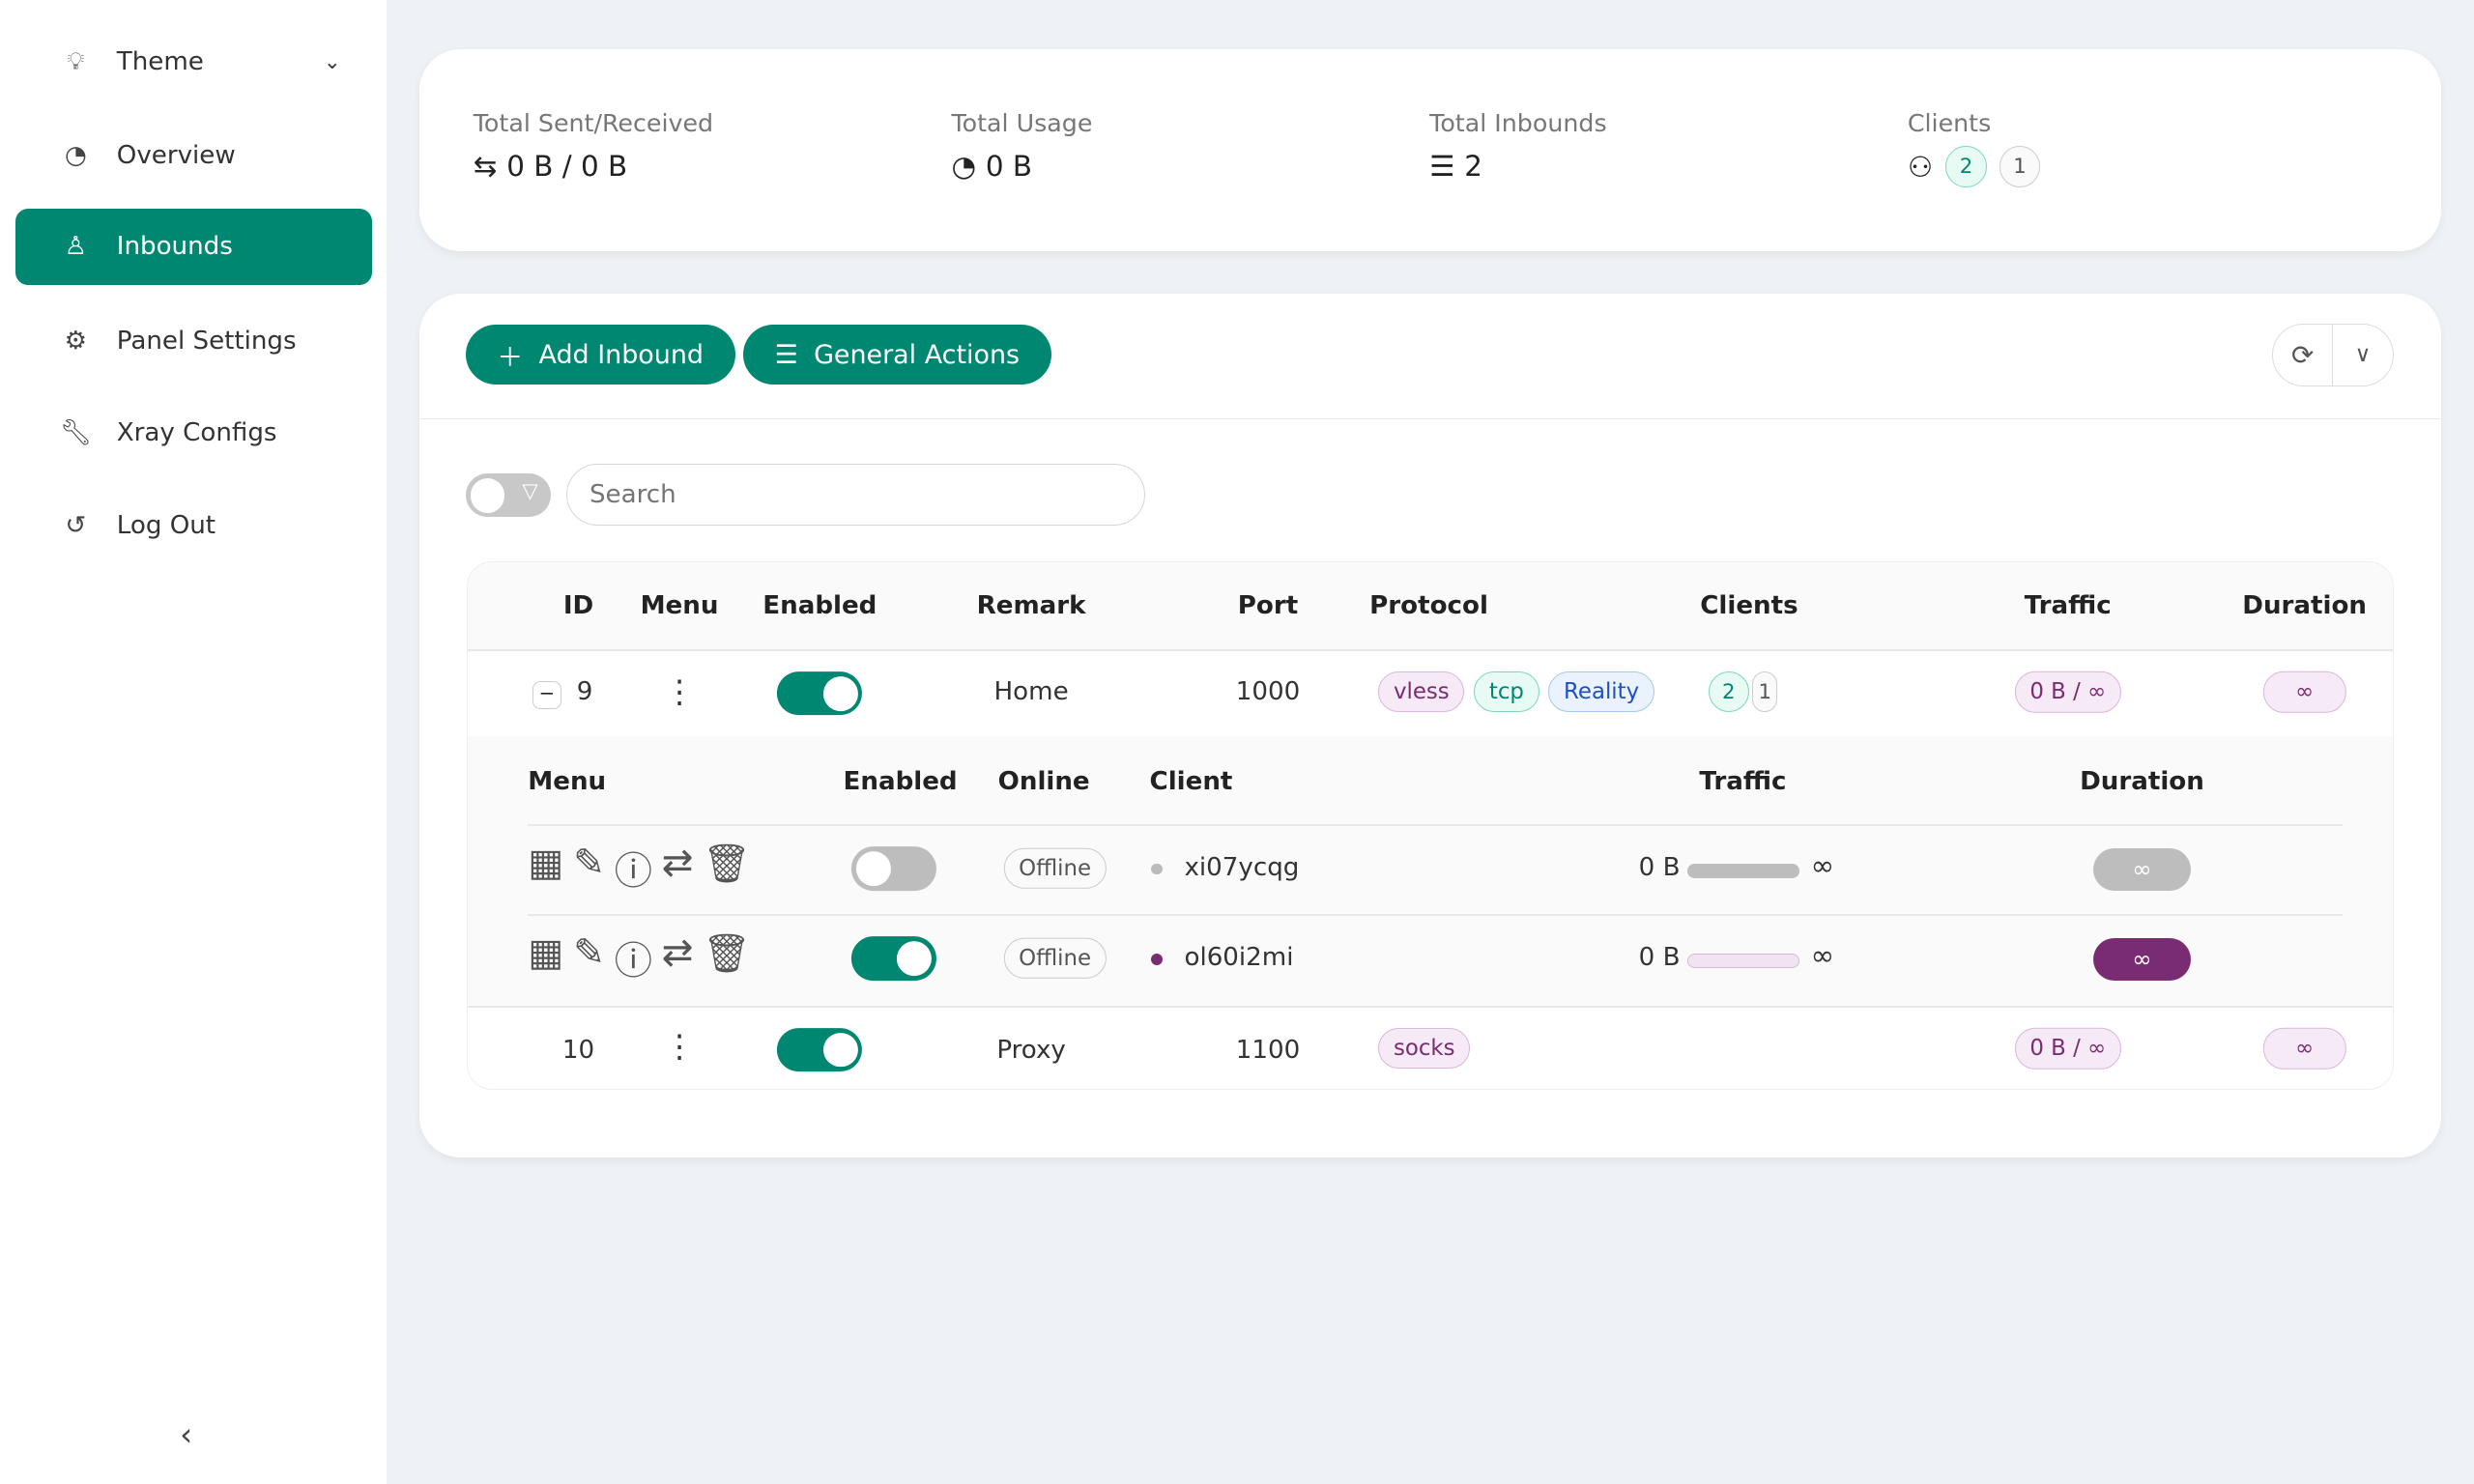 The width and height of the screenshot is (2474, 1484). Describe the element at coordinates (1518, 146) in the screenshot. I see `stat-inbounds: Total Inbounds ☰ 2` at that location.